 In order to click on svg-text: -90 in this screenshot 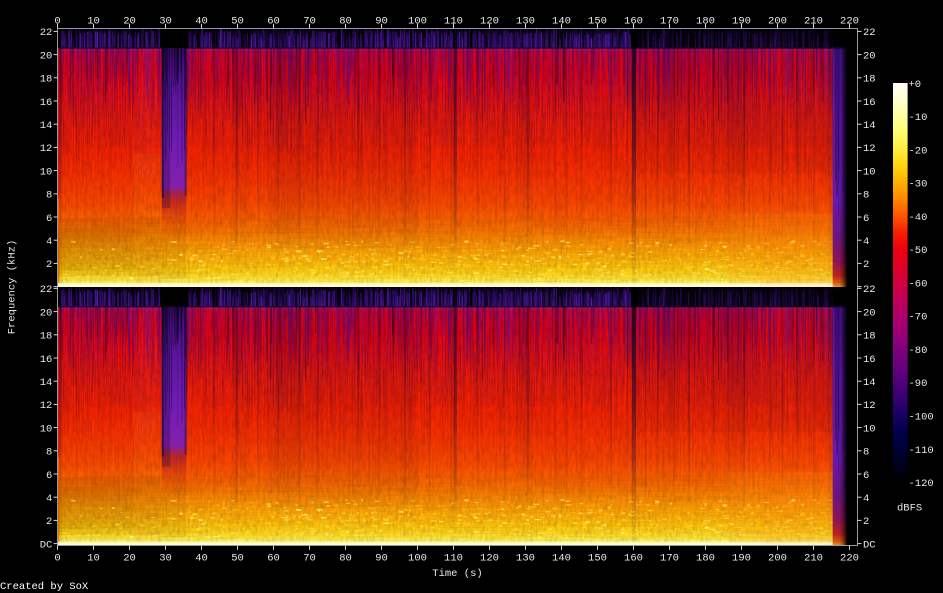, I will do `click(918, 384)`.